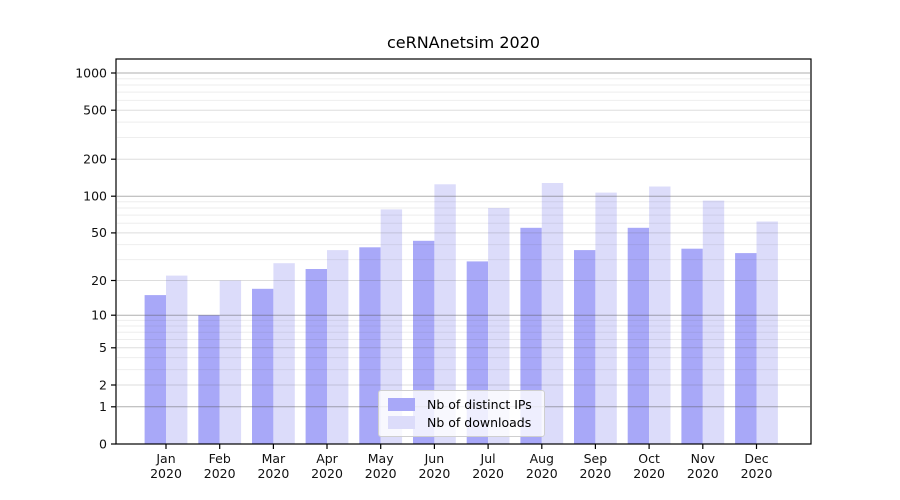 The width and height of the screenshot is (900, 500). Describe the element at coordinates (316, 356) in the screenshot. I see `bar-nb-of-distinct-ips-apr-2020` at that location.